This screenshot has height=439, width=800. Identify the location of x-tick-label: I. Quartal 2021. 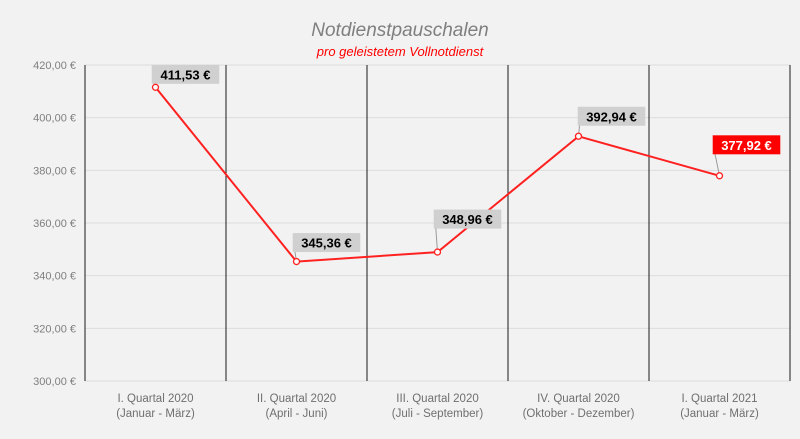
(719, 399).